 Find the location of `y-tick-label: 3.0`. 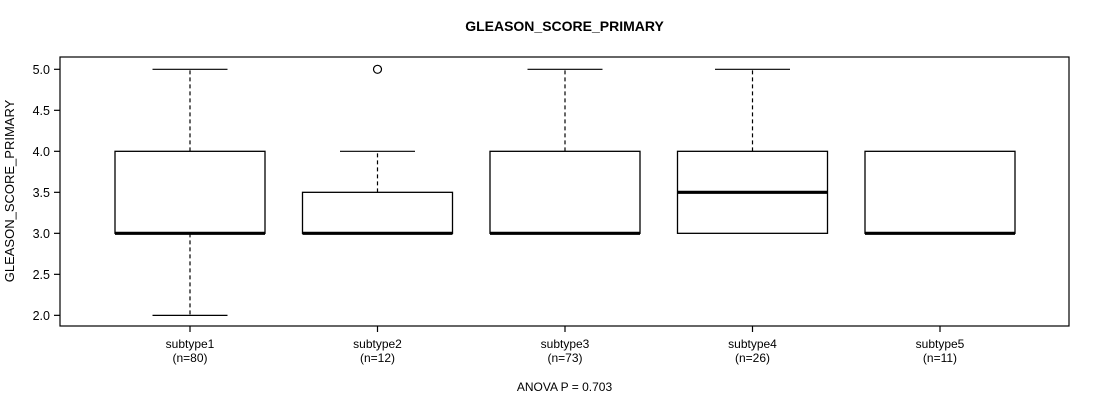

y-tick-label: 3.0 is located at coordinates (41, 234).